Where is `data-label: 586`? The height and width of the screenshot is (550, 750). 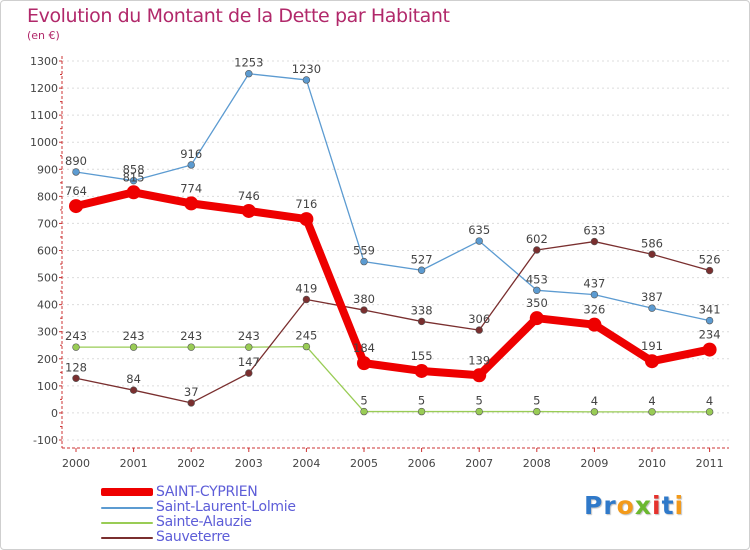
data-label: 586 is located at coordinates (652, 243).